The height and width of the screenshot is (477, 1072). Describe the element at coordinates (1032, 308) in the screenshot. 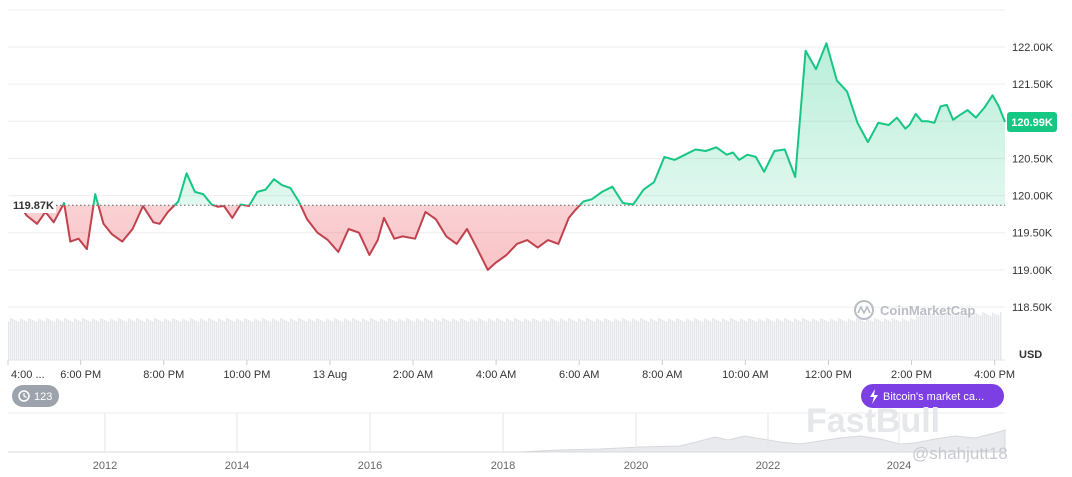

I see `y-tick-label: 118.50K` at that location.